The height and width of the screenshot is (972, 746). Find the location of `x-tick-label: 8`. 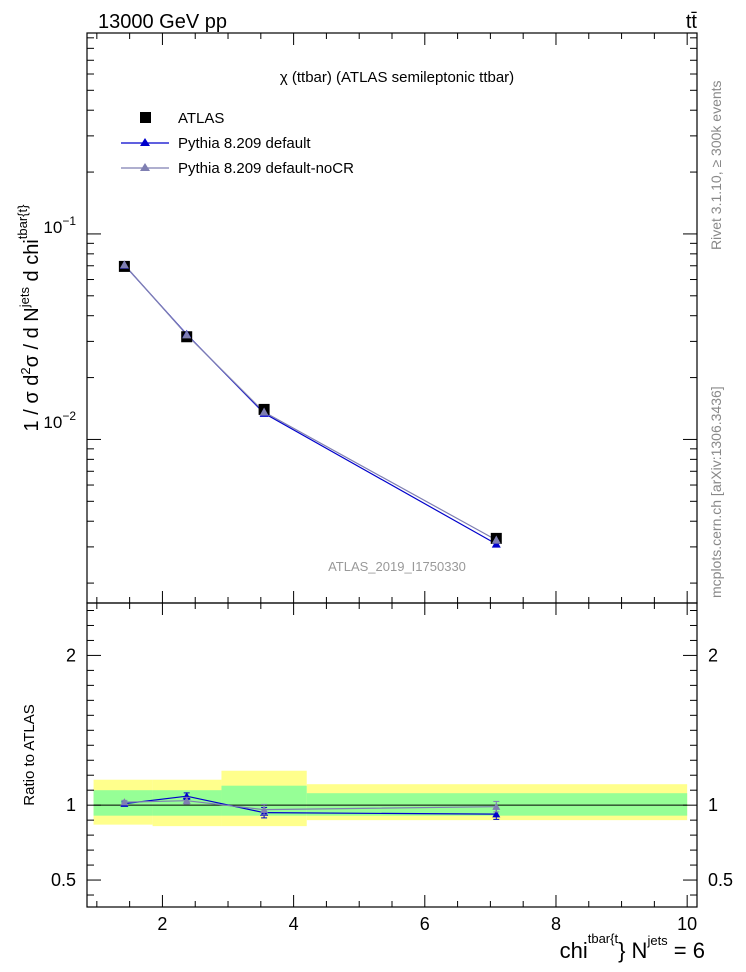

x-tick-label: 8 is located at coordinates (556, 924).